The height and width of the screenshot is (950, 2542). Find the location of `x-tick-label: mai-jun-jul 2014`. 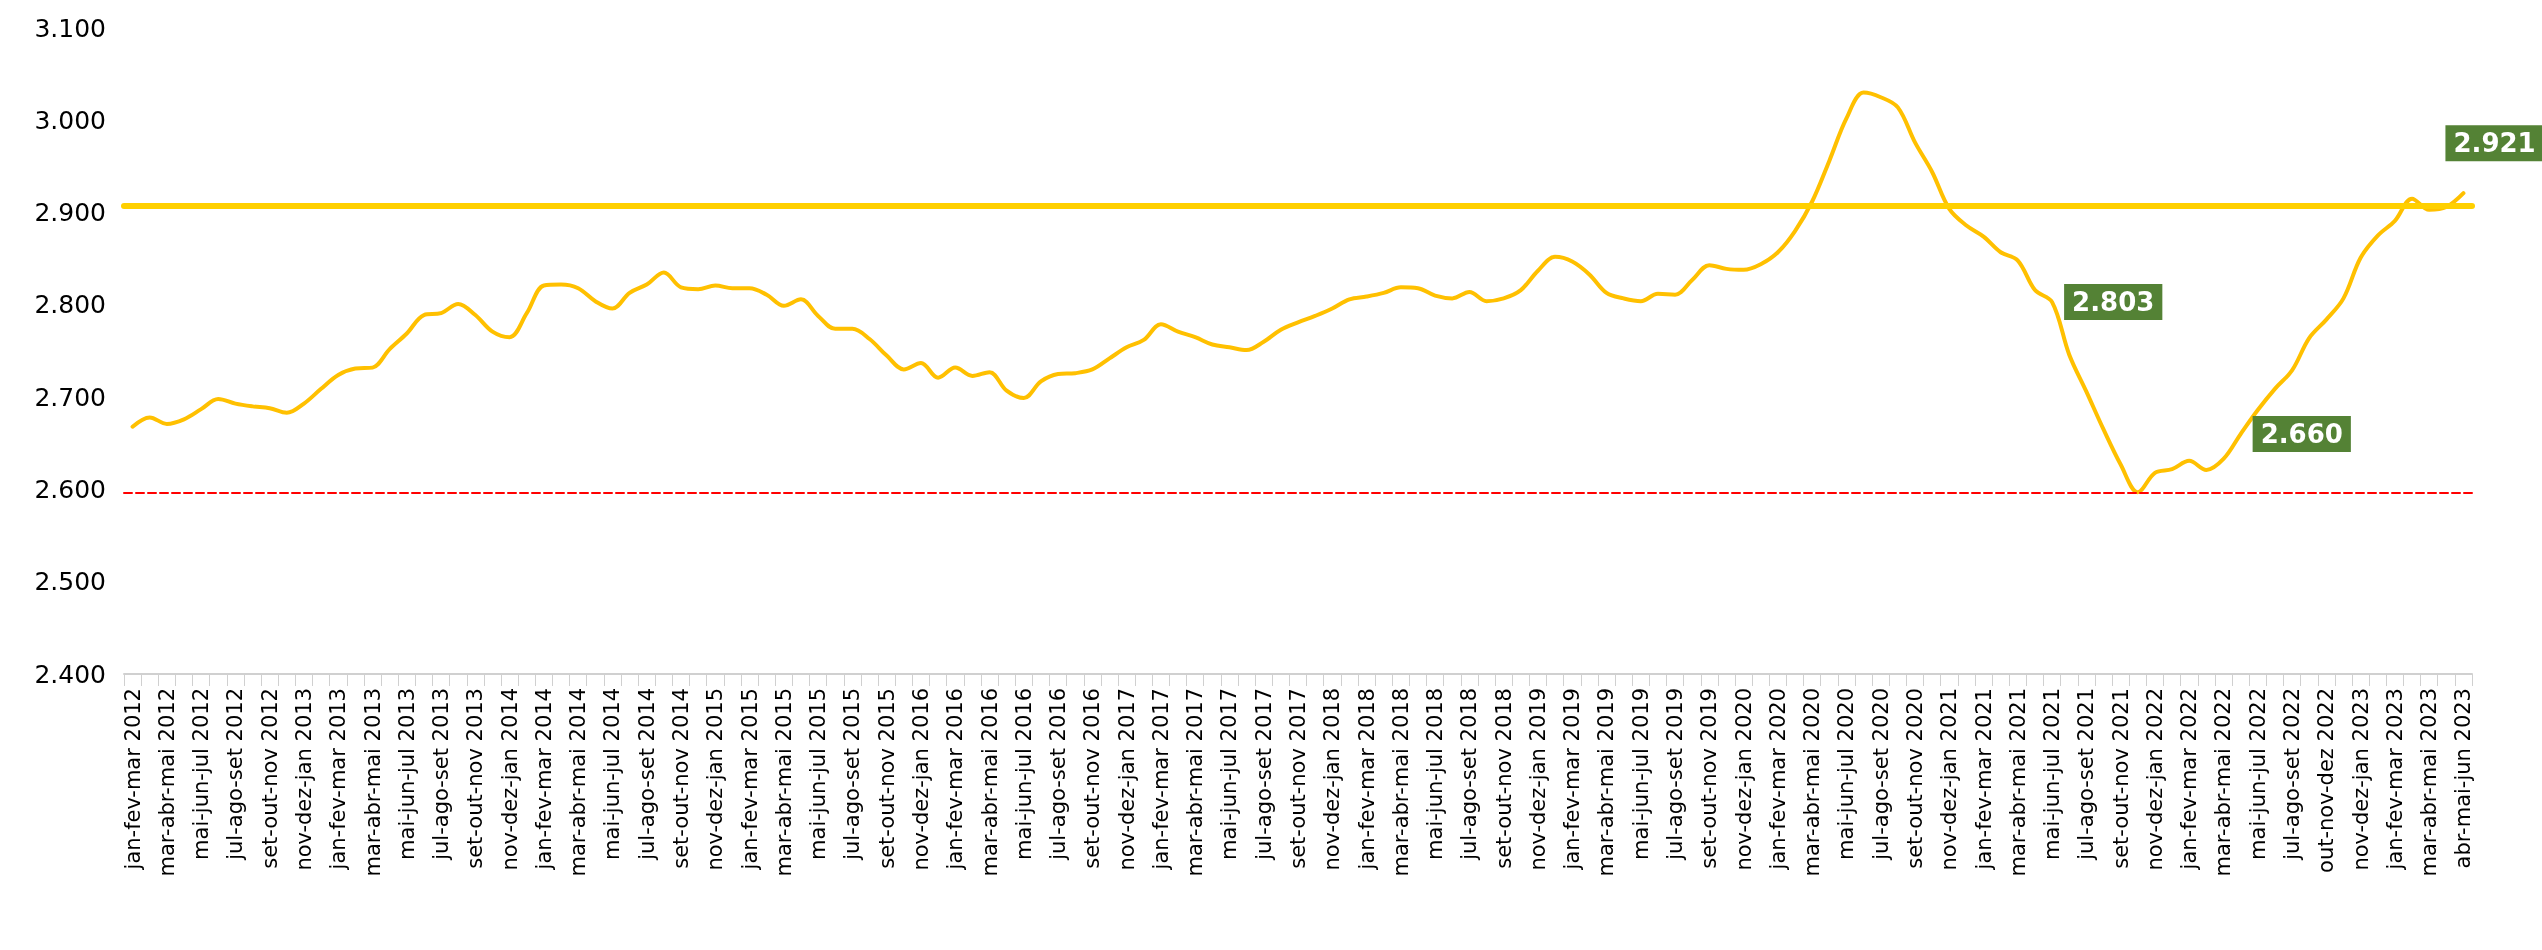

x-tick-label: mai-jun-jul 2014 is located at coordinates (612, 774).